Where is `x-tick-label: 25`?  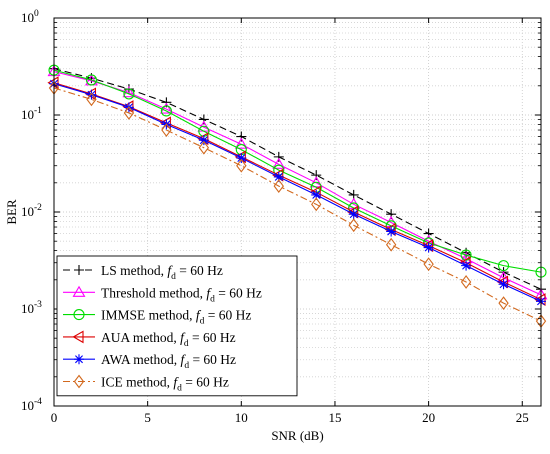
x-tick-label: 25 is located at coordinates (522, 417).